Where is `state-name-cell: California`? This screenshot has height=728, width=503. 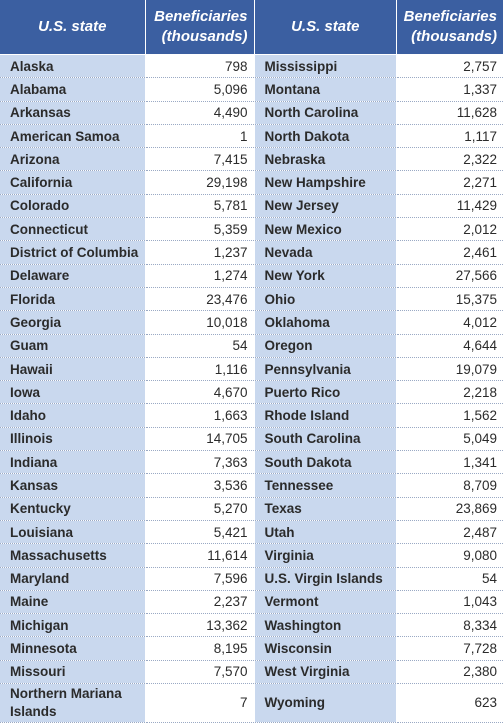 state-name-cell: California is located at coordinates (73, 182).